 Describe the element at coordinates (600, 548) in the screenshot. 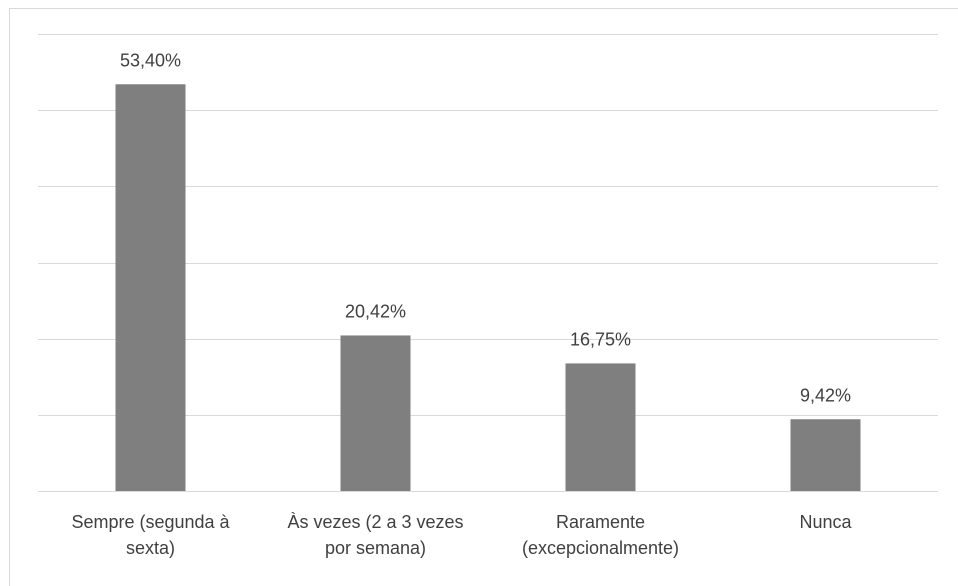

I see `category-label-2-line-1: (excepcionalmente)` at that location.